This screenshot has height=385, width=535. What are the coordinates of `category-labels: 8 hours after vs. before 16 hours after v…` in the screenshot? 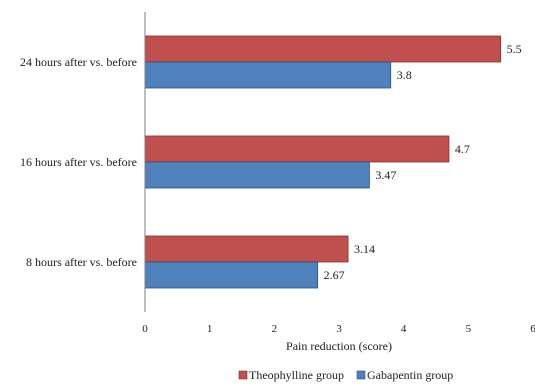 It's located at (78, 162).